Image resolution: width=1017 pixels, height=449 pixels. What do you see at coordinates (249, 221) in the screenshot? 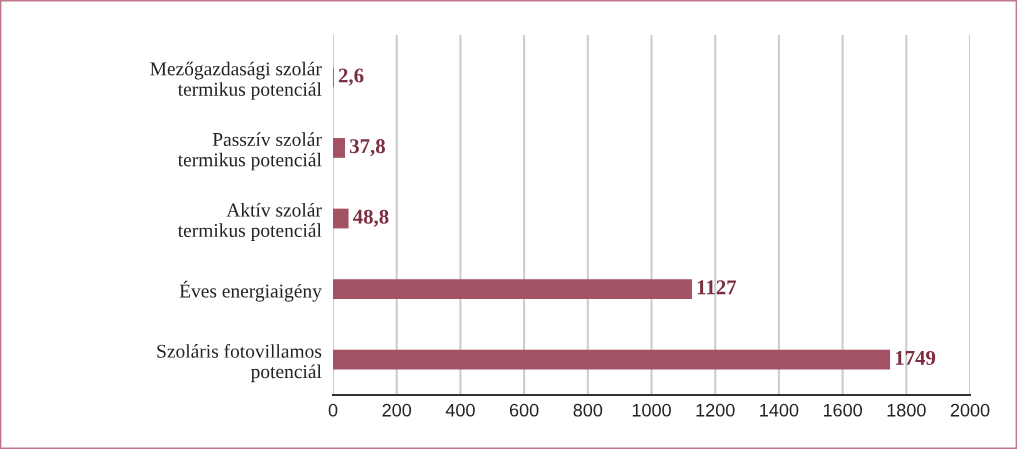
I see `y-tick-label: Aktív szolár termikus potenciál` at bounding box center [249, 221].